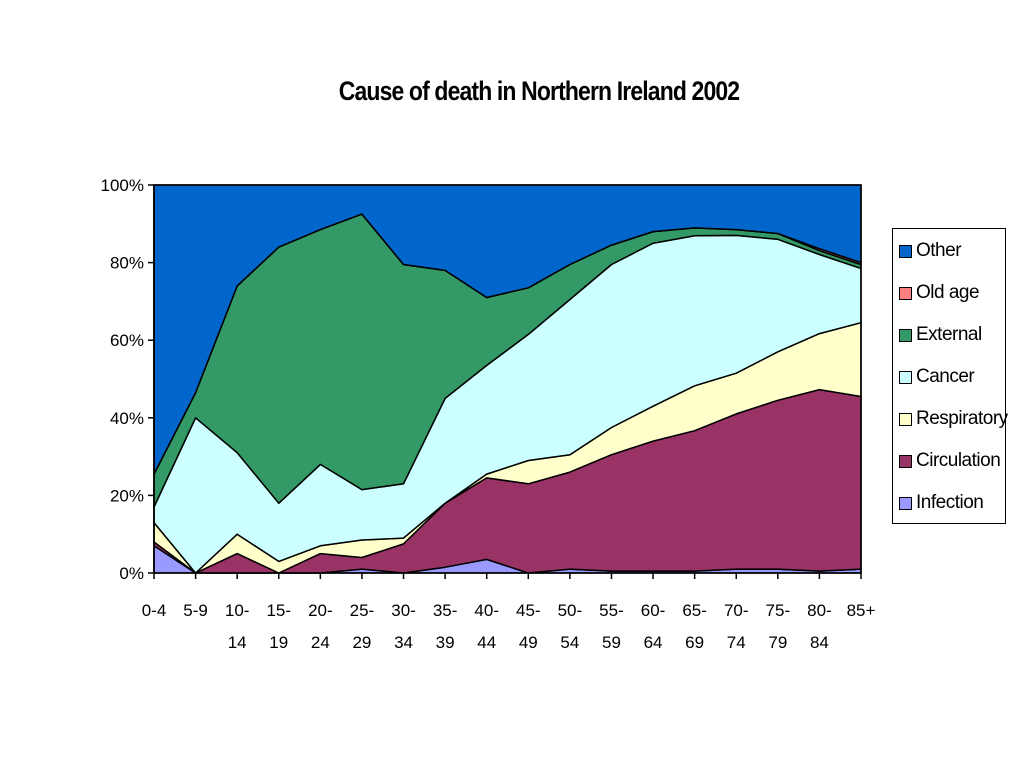  What do you see at coordinates (611, 626) in the screenshot?
I see `x-tick-label: 55-59` at bounding box center [611, 626].